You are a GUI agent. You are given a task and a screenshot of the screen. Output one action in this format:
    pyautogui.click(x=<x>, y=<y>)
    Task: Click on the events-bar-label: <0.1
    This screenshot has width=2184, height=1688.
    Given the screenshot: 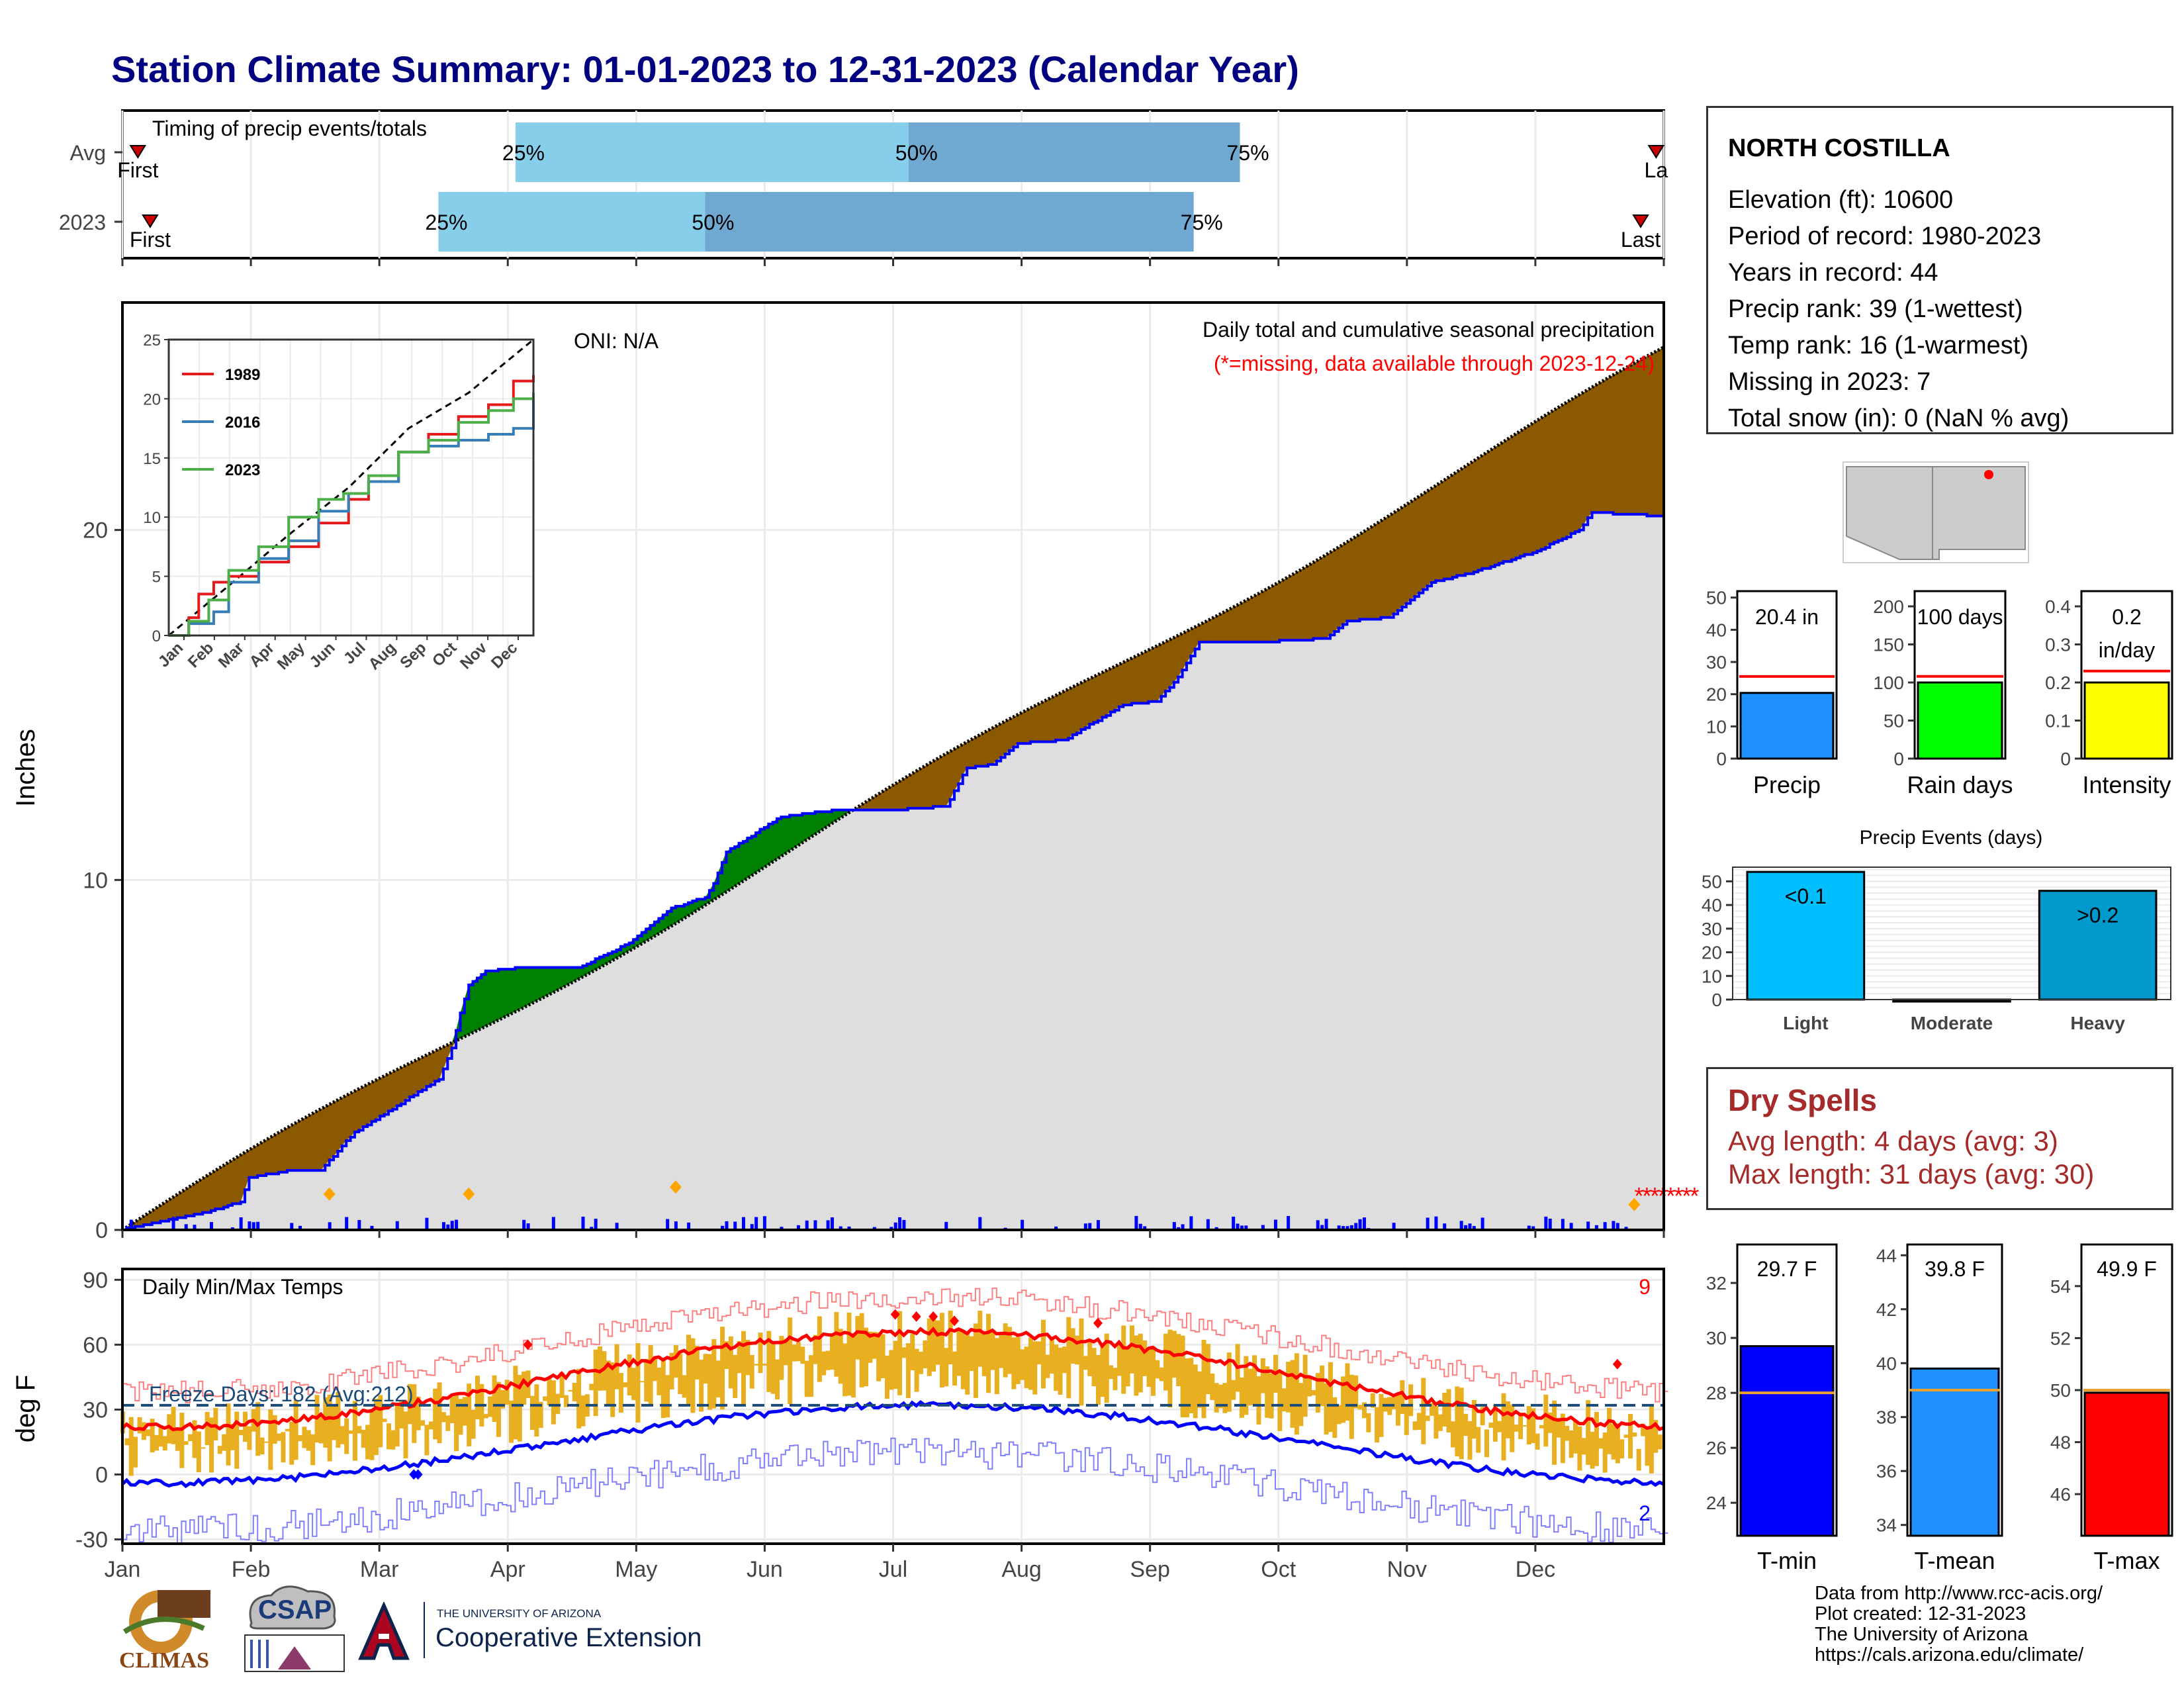 What is the action you would take?
    pyautogui.click(x=1806, y=896)
    